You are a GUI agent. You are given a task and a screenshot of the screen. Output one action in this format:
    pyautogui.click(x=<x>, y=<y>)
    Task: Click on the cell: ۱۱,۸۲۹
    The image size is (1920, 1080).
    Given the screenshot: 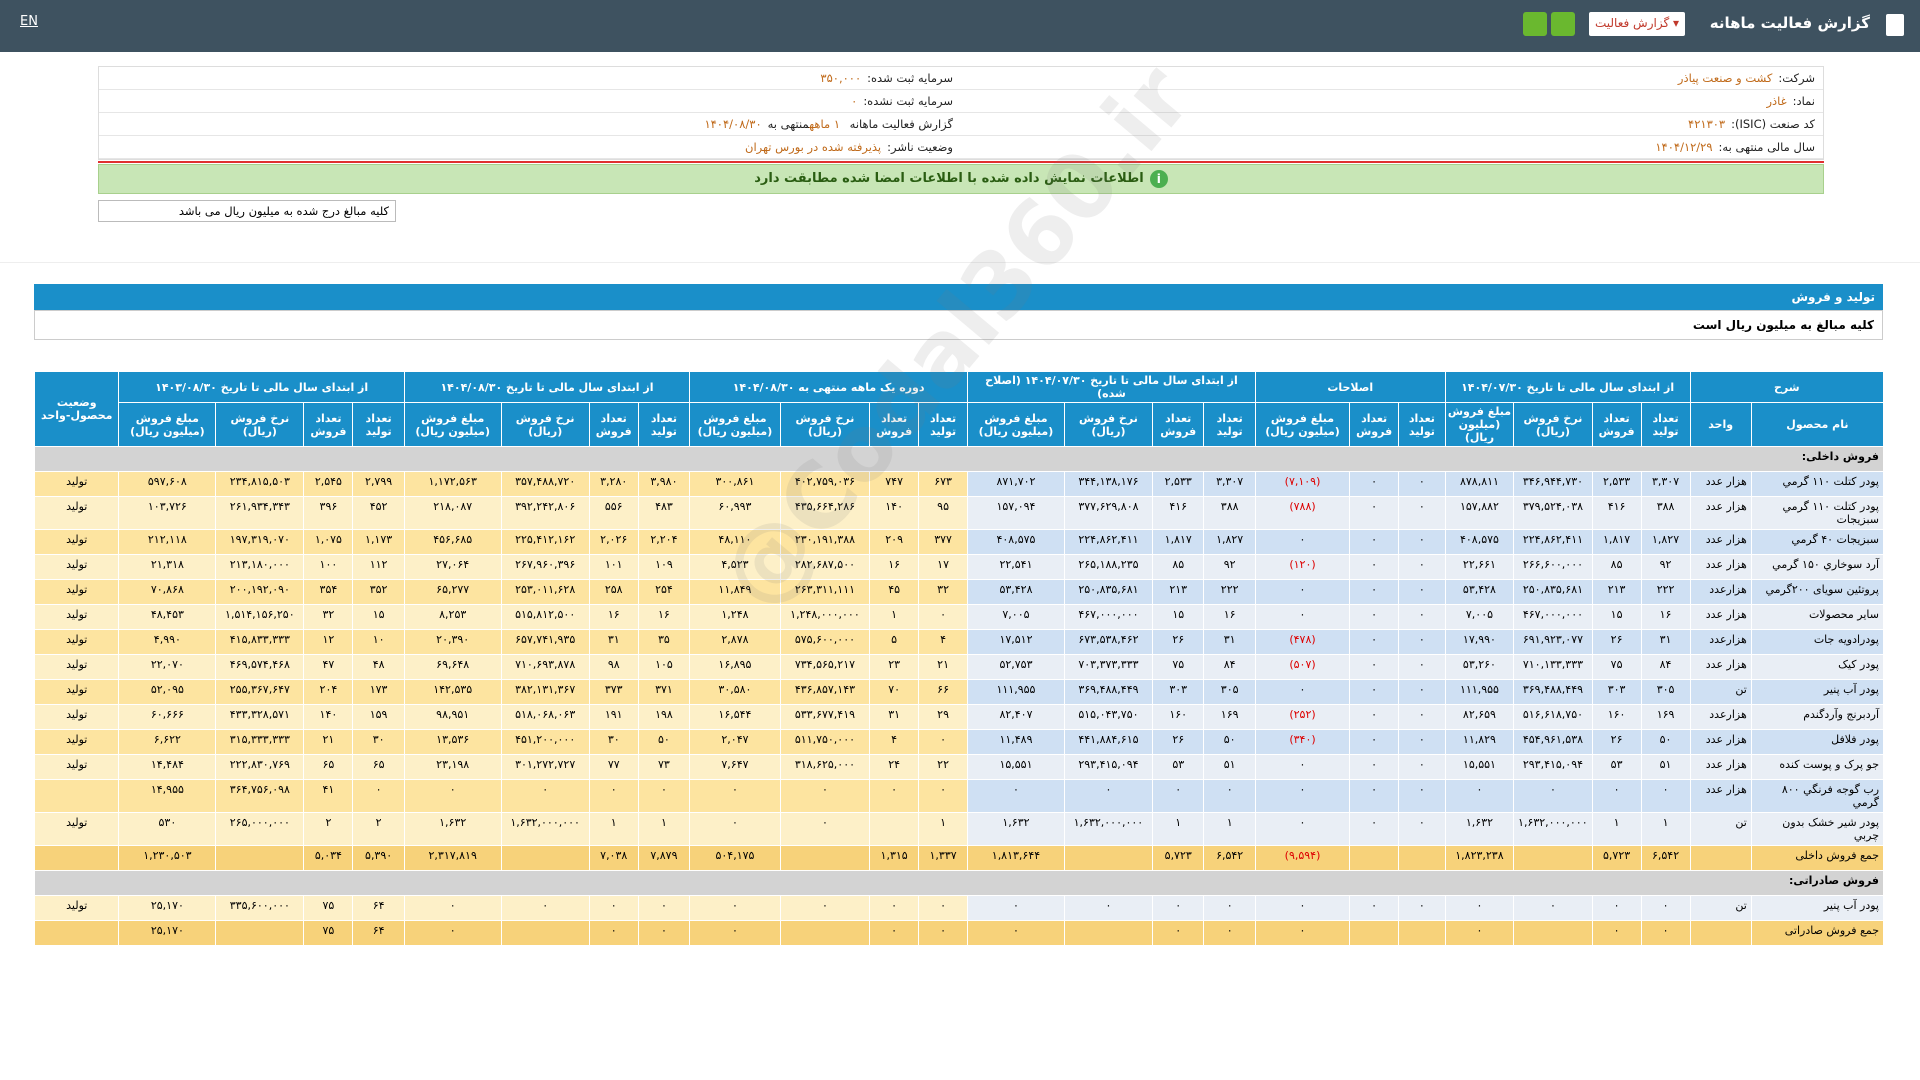 What is the action you would take?
    pyautogui.click(x=1479, y=742)
    